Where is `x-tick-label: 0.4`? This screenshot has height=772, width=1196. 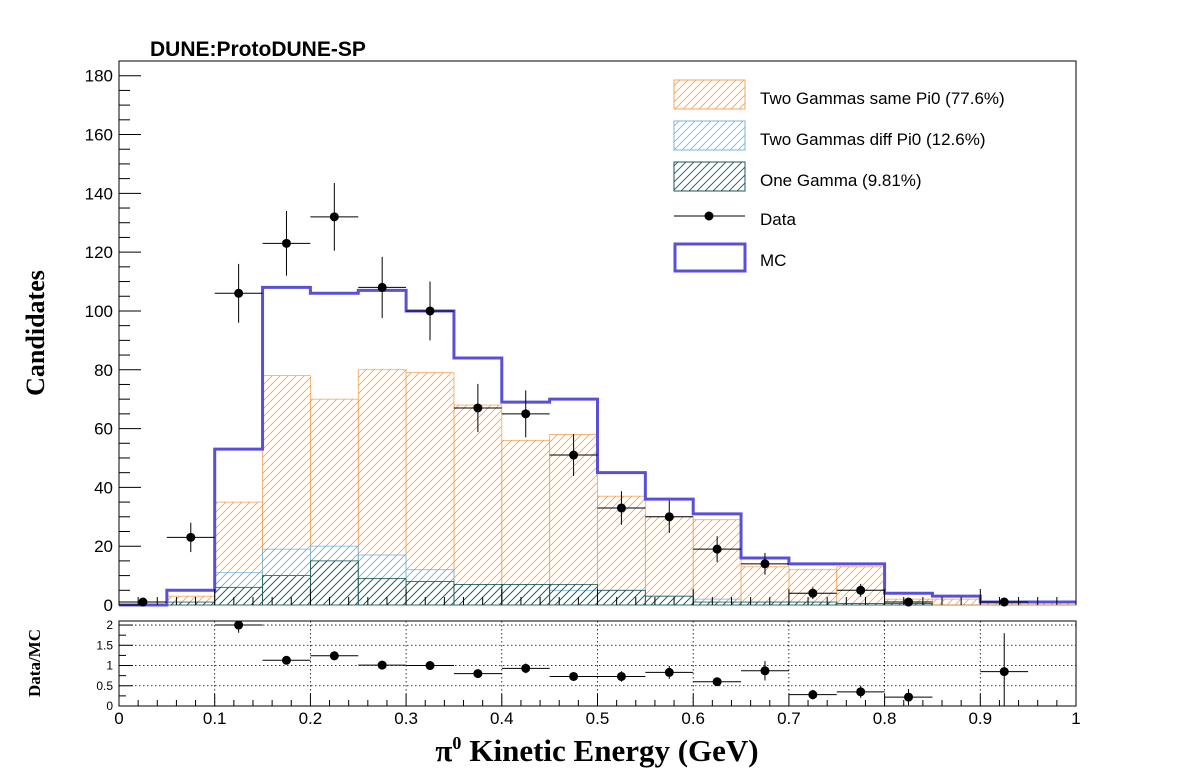
x-tick-label: 0.4 is located at coordinates (502, 718).